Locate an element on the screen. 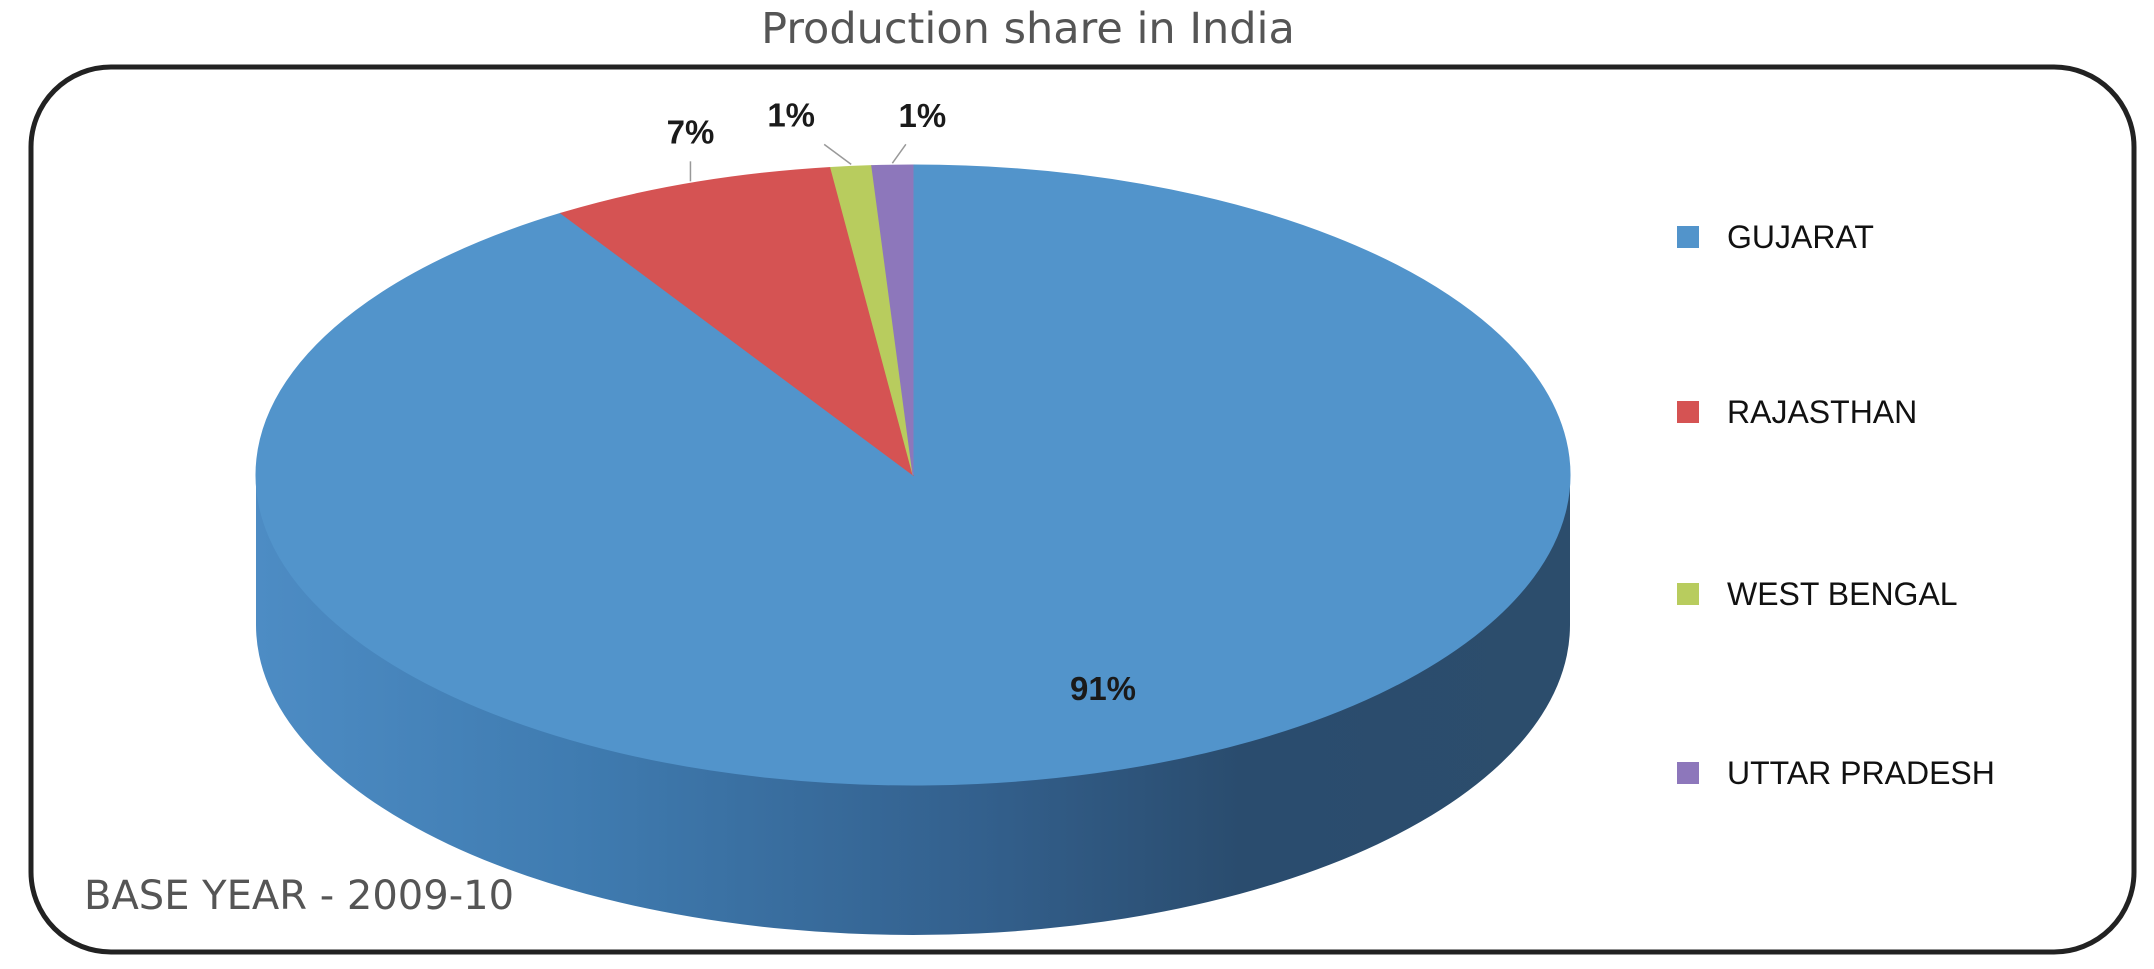 The width and height of the screenshot is (2154, 969). chart-title: Production share in India is located at coordinates (1028, 29).